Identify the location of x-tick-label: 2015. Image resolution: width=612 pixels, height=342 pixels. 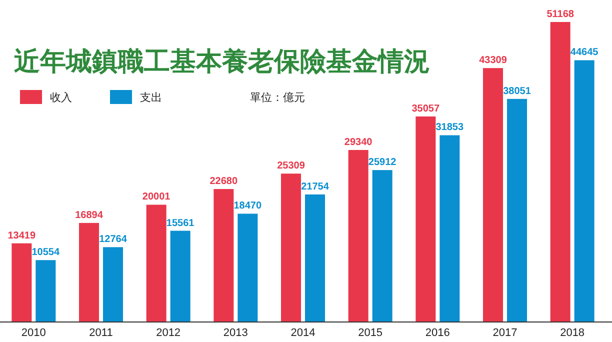
(370, 333).